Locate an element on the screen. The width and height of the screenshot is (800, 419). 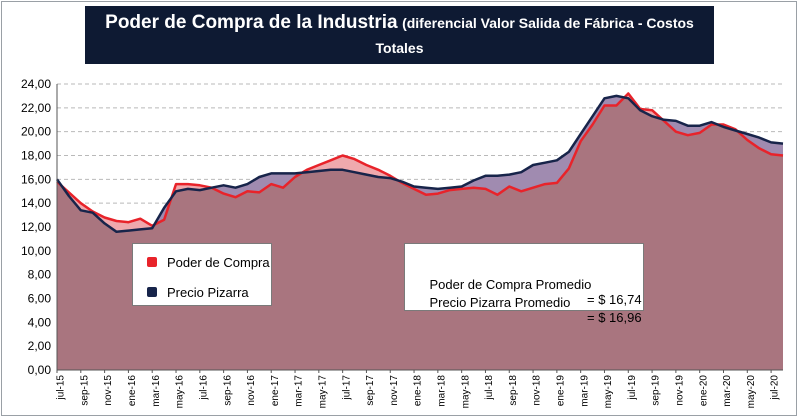
x-tick-label: jul-19 is located at coordinates (632, 388).